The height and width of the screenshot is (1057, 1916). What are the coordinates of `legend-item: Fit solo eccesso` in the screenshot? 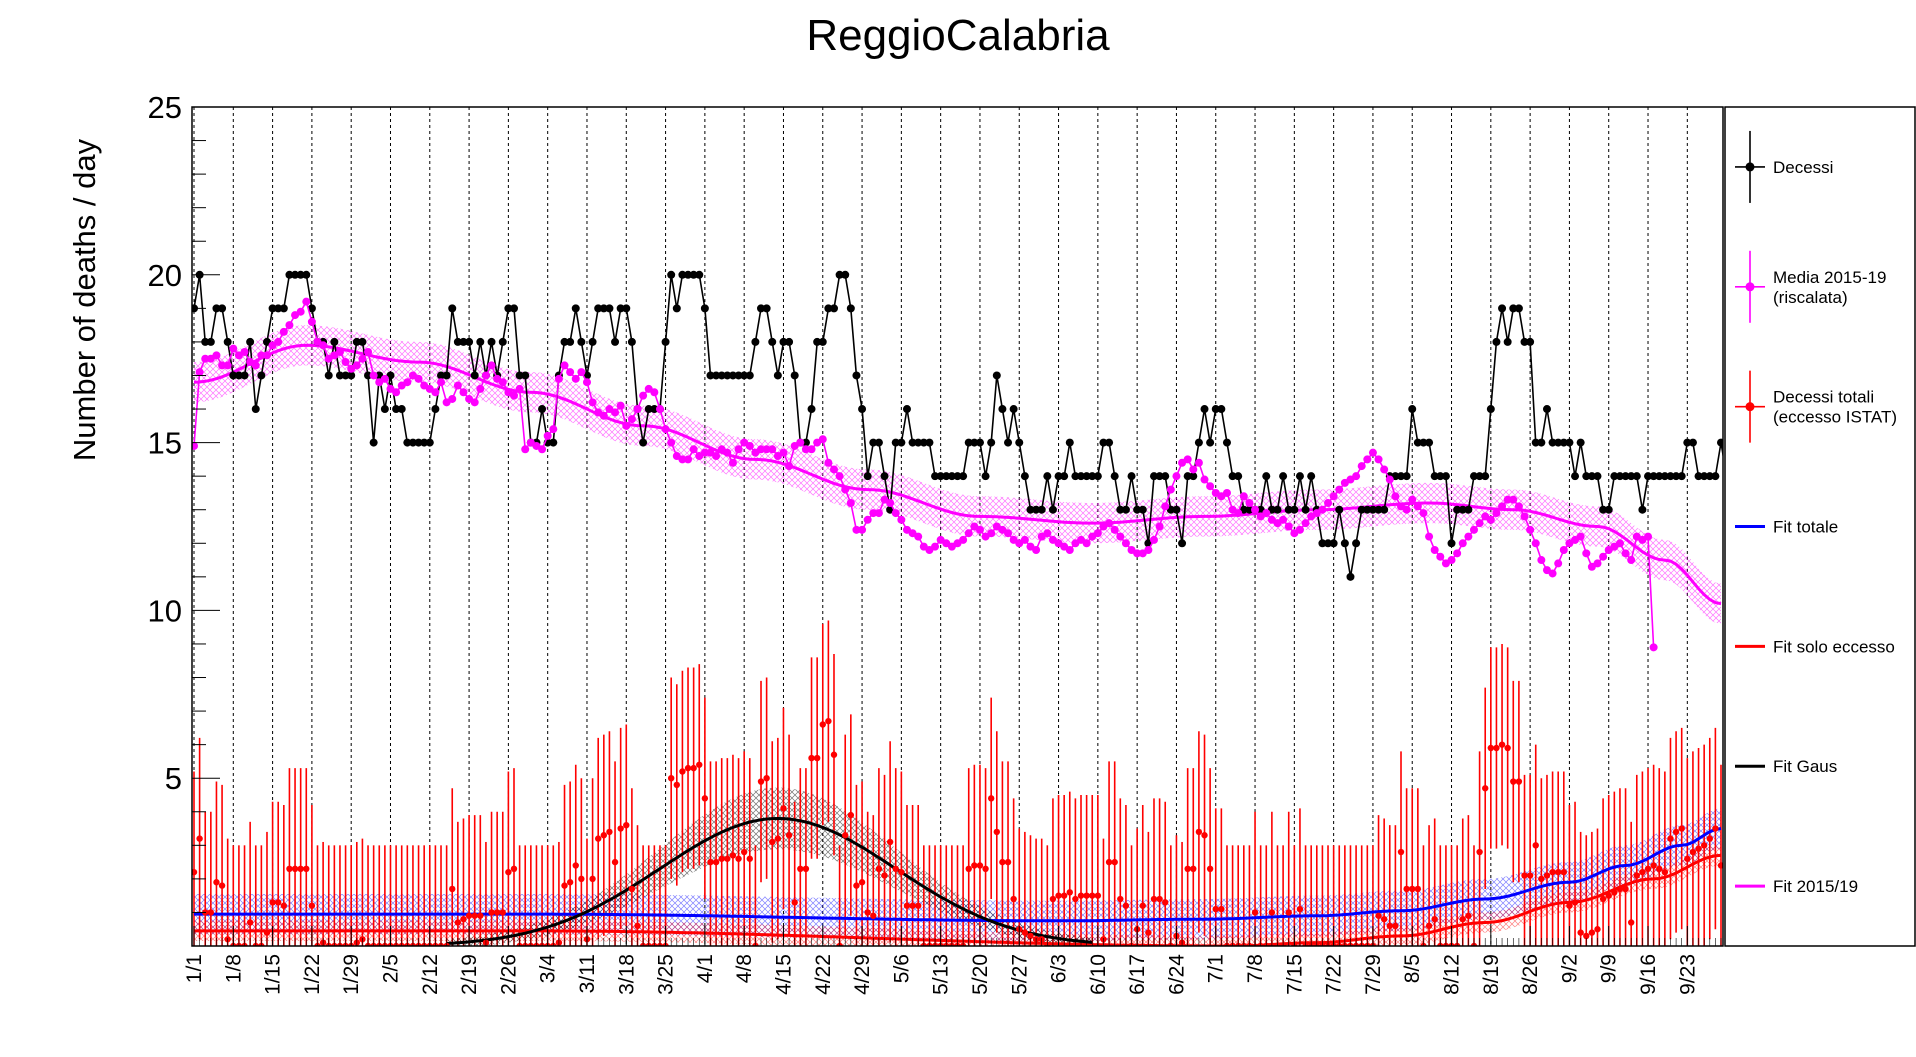 It's located at (1815, 646).